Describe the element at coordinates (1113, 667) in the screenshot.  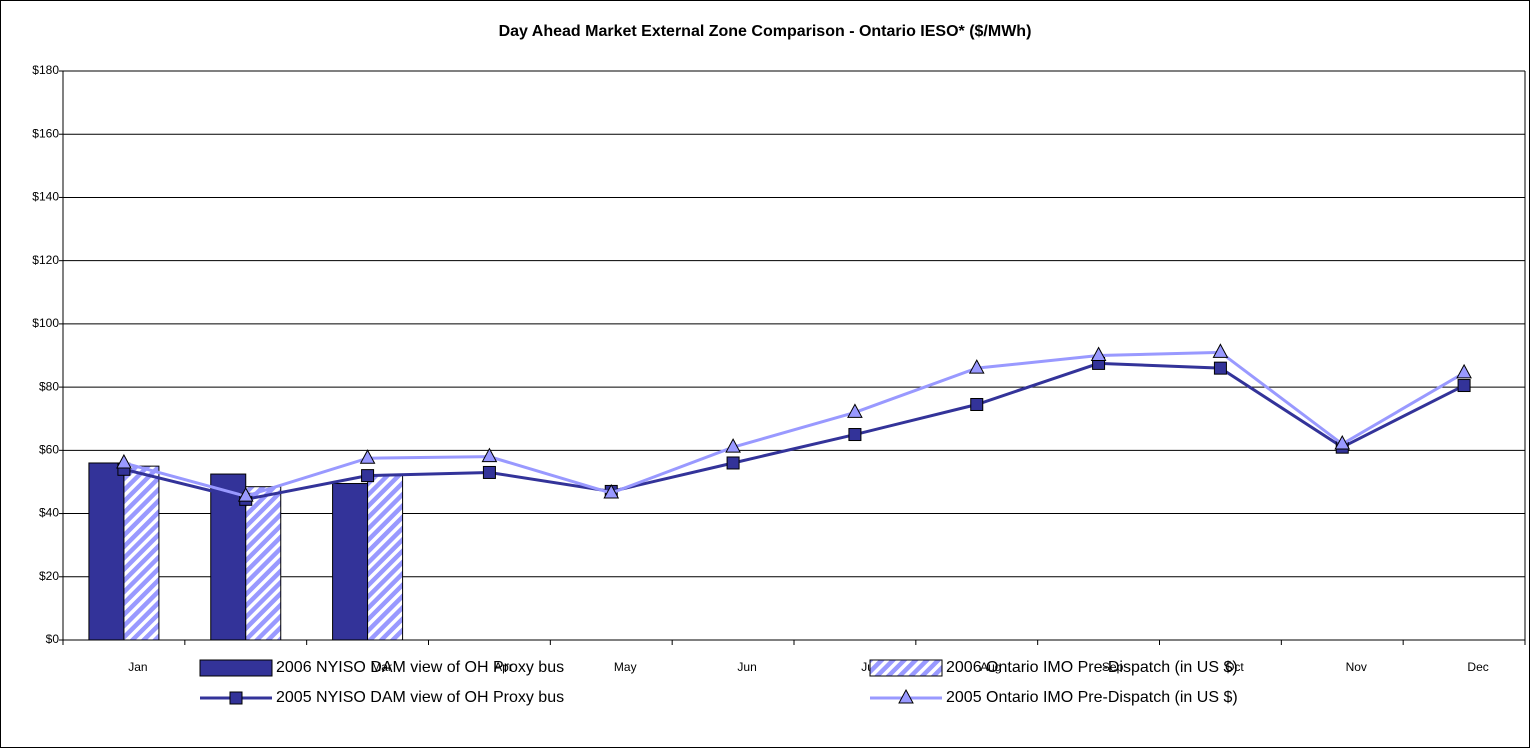
I see `x-tick-label: Sep` at that location.